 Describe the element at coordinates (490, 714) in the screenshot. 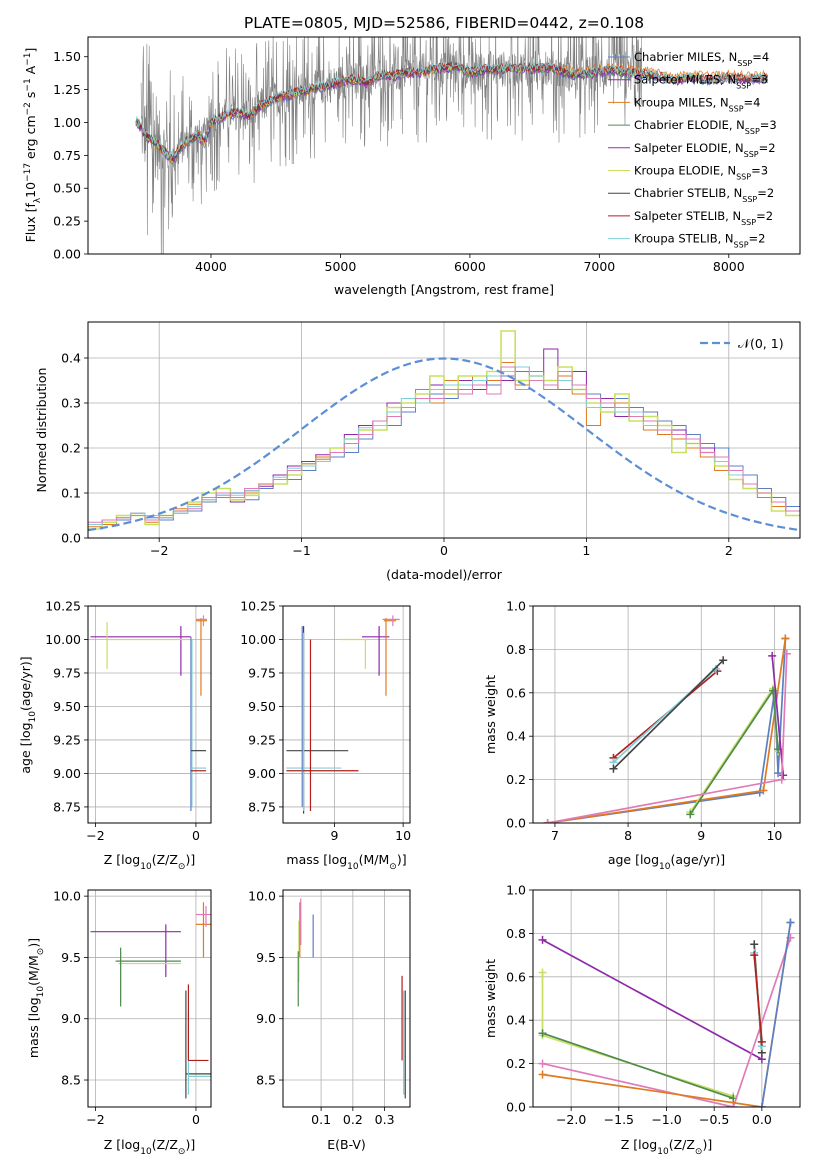

I see `y-axis-label: mass weight` at that location.